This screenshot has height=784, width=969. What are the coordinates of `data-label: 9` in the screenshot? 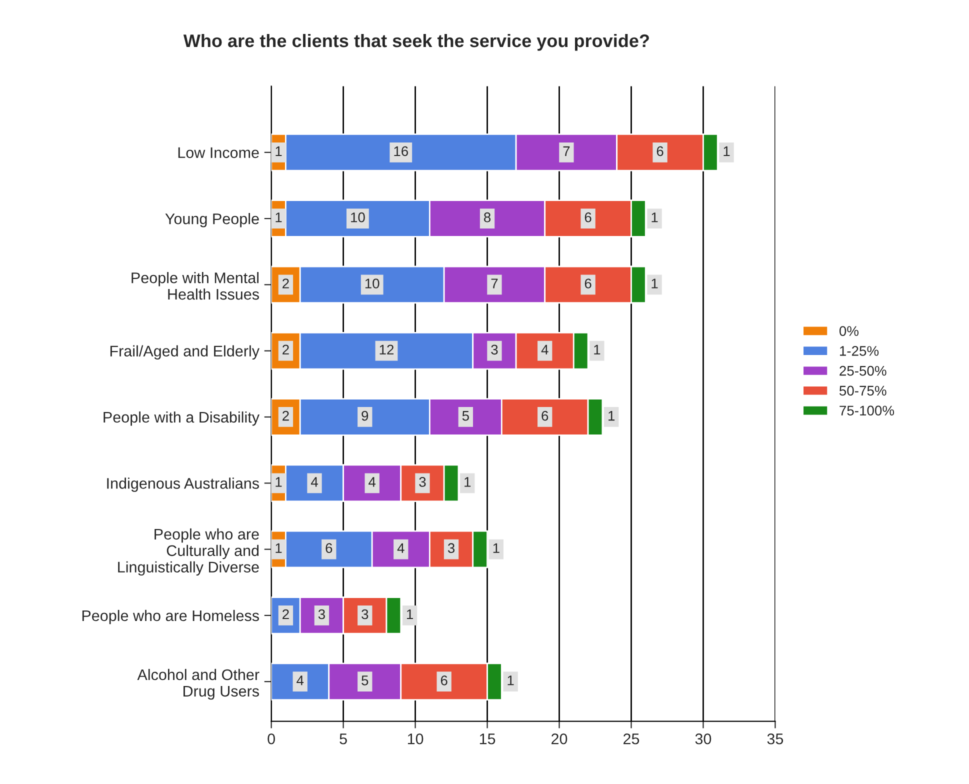 It's located at (365, 415).